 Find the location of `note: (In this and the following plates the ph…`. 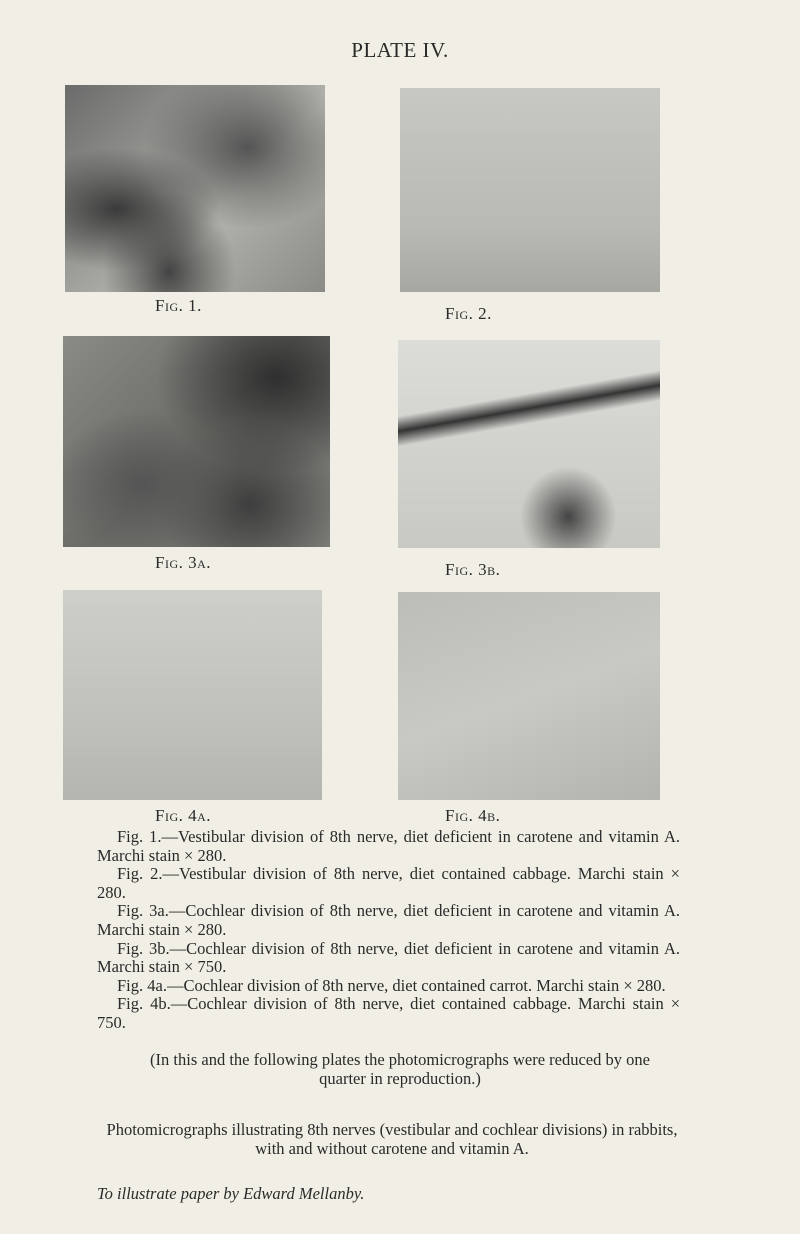

note: (In this and the following plates the ph… is located at coordinates (400, 1069).